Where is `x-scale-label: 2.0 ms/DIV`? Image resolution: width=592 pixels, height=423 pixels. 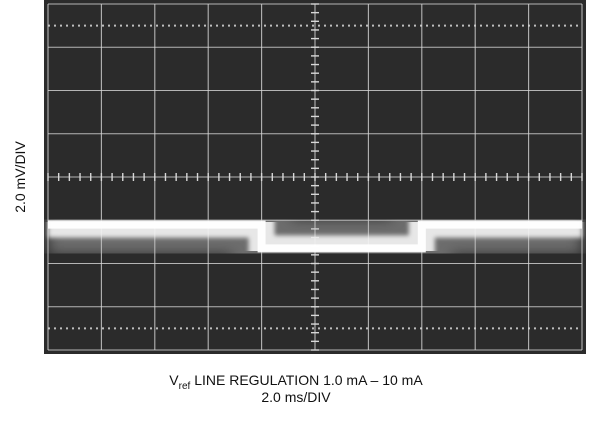 x-scale-label: 2.0 ms/DIV is located at coordinates (296, 397).